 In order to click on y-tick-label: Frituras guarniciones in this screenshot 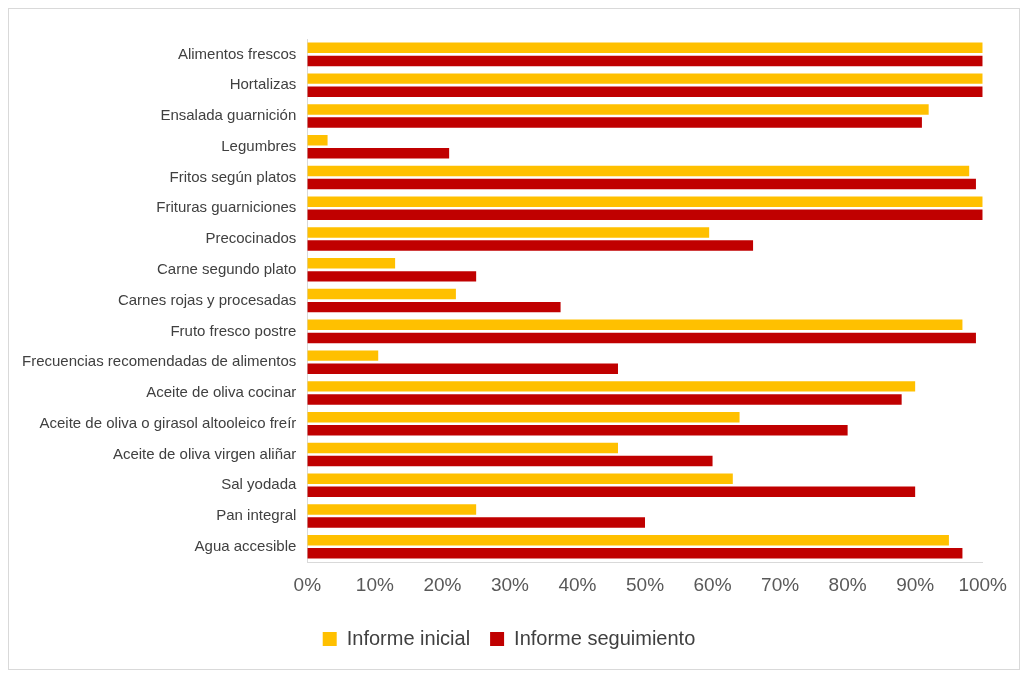, I will do `click(226, 207)`.